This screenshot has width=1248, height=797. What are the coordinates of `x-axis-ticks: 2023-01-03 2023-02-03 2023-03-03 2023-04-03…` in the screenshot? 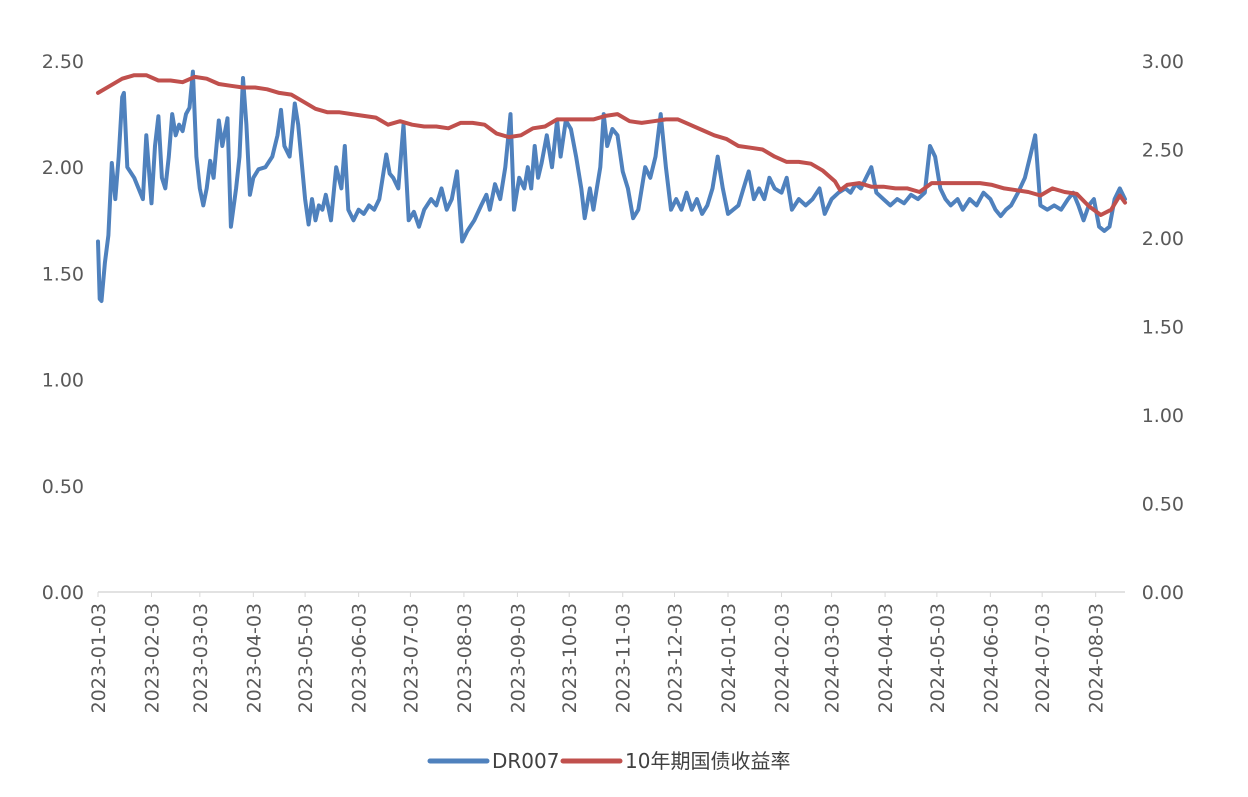 It's located at (598, 652).